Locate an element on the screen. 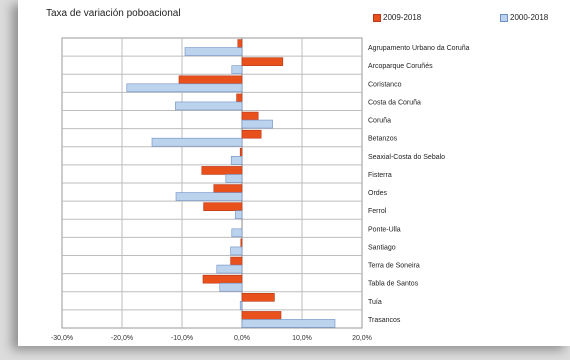 The image size is (570, 360). x-tick-label: 0,0% is located at coordinates (242, 338).